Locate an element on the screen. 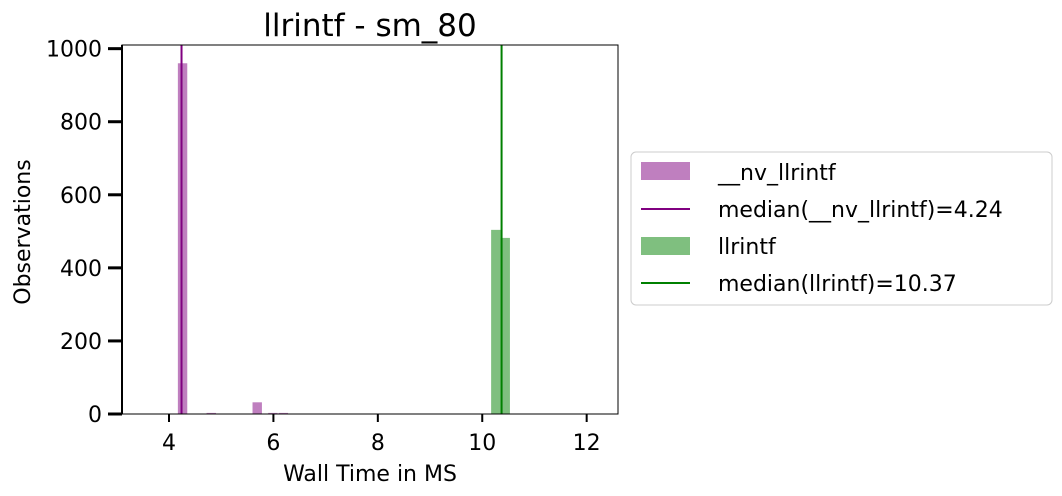 This screenshot has height=496, width=1062. x-axis-ticks: 4 6 8 10 12 is located at coordinates (381, 435).